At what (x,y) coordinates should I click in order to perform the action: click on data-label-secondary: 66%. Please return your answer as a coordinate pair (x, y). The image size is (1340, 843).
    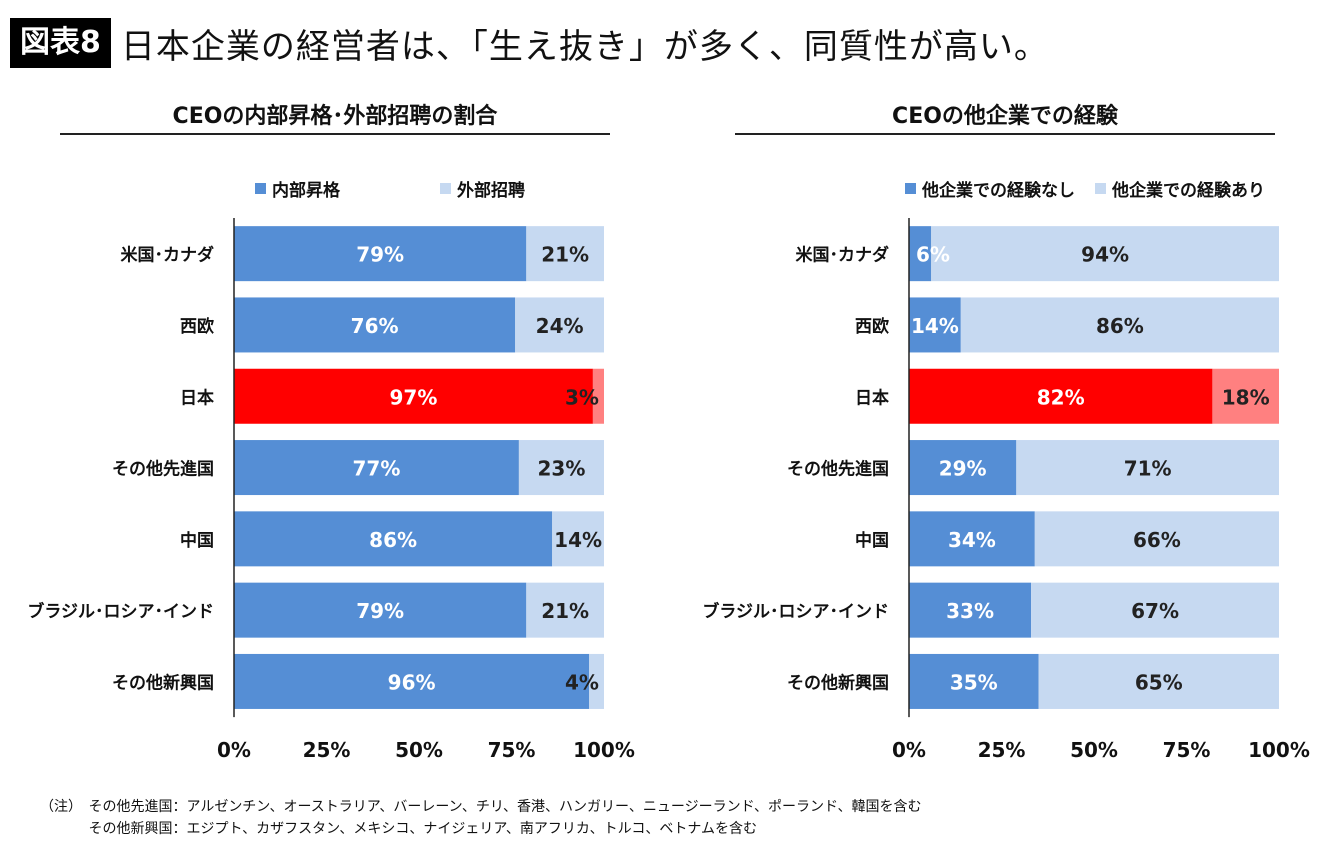
    Looking at the image, I should click on (1157, 540).